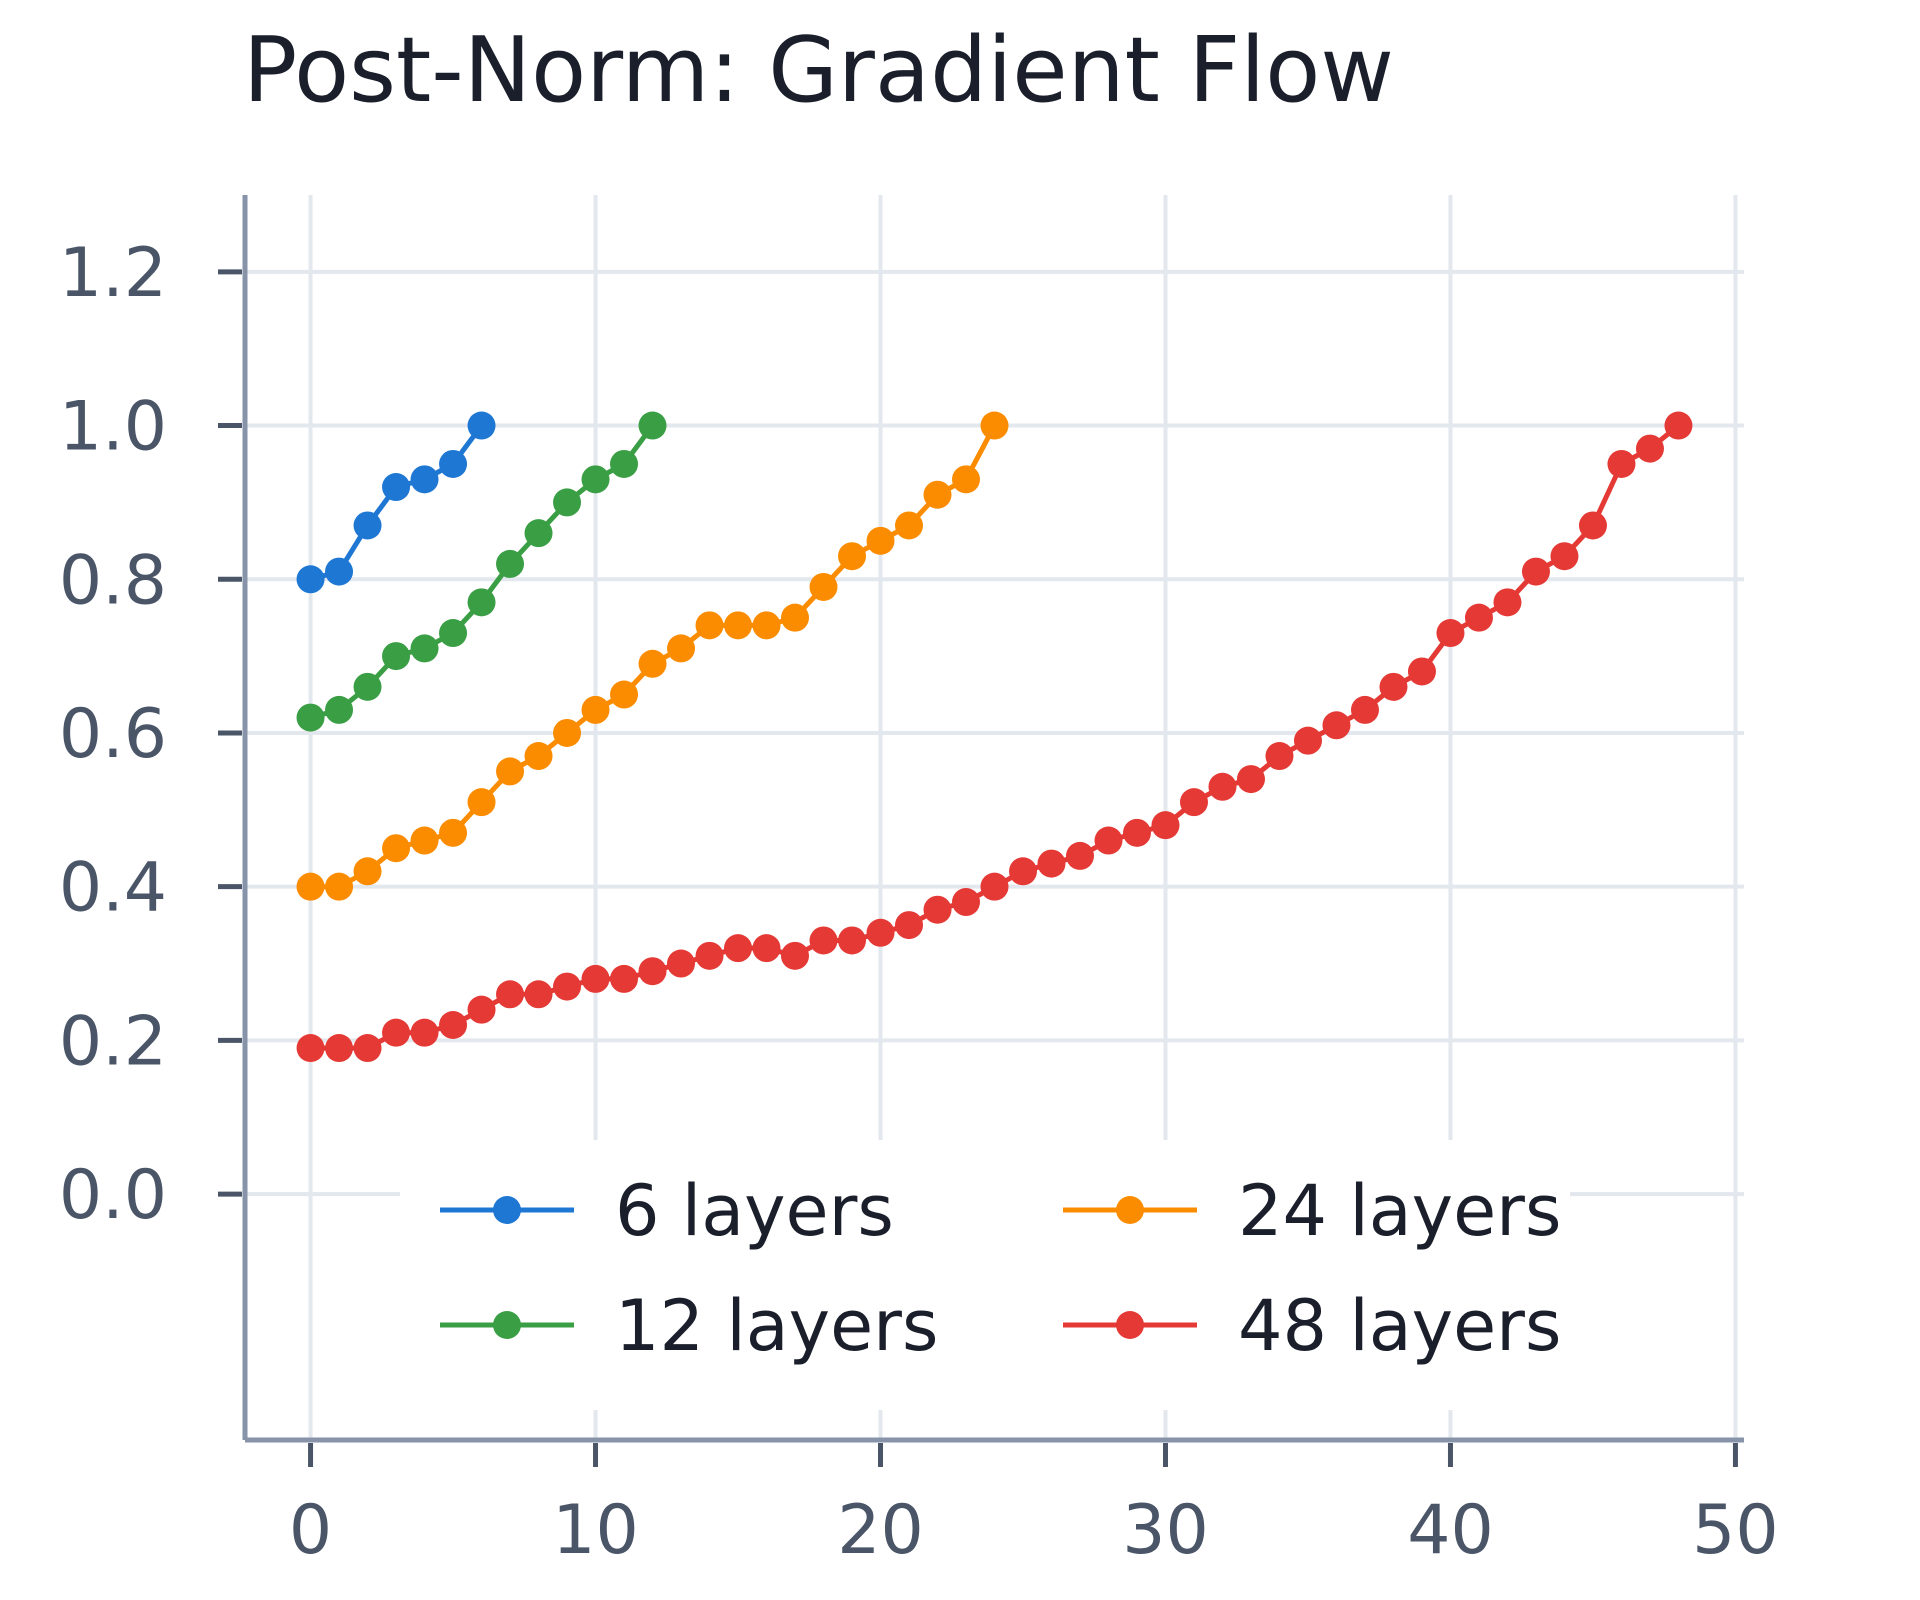 Image resolution: width=1920 pixels, height=1600 pixels. Describe the element at coordinates (507, 1210) in the screenshot. I see `legend-swatch-marker-6-layers` at that location.